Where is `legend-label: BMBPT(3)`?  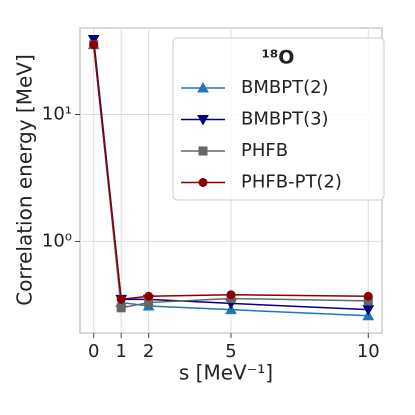 legend-label: BMBPT(3) is located at coordinates (285, 119).